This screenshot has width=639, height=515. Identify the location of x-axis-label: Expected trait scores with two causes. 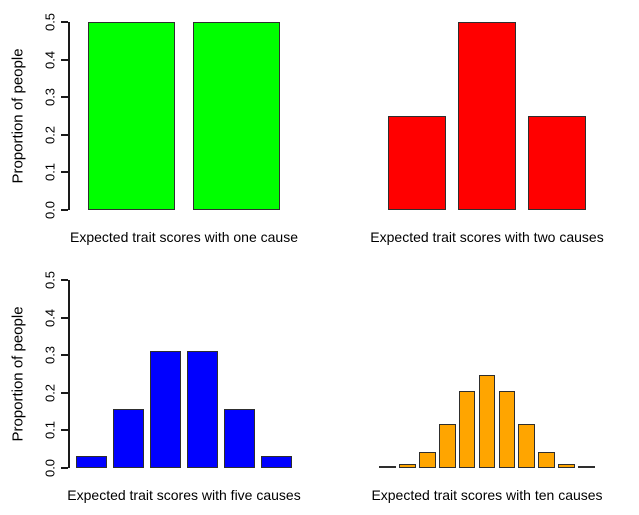
(487, 237).